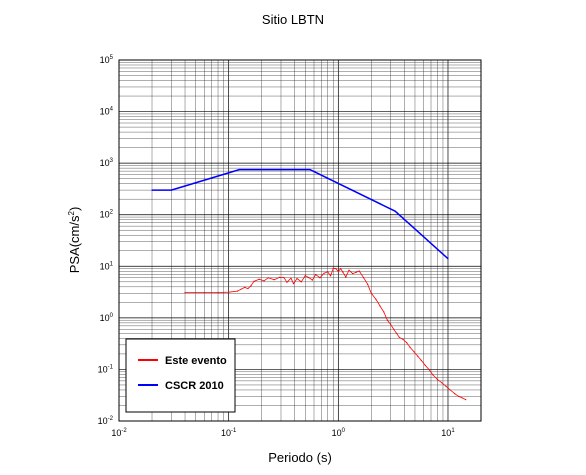 This screenshot has height=475, width=586. What do you see at coordinates (300, 457) in the screenshot?
I see `x-axis-label: Periodo (s)` at bounding box center [300, 457].